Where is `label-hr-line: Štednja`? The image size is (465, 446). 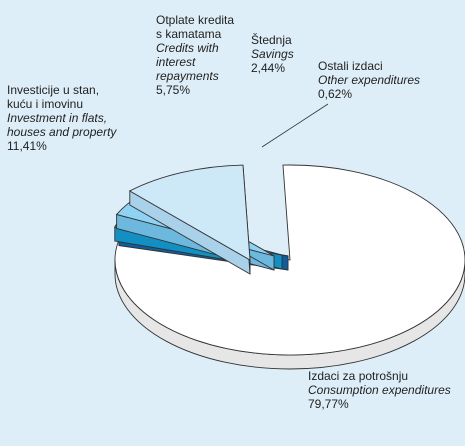
label-hr-line: Štednja is located at coordinates (271, 40).